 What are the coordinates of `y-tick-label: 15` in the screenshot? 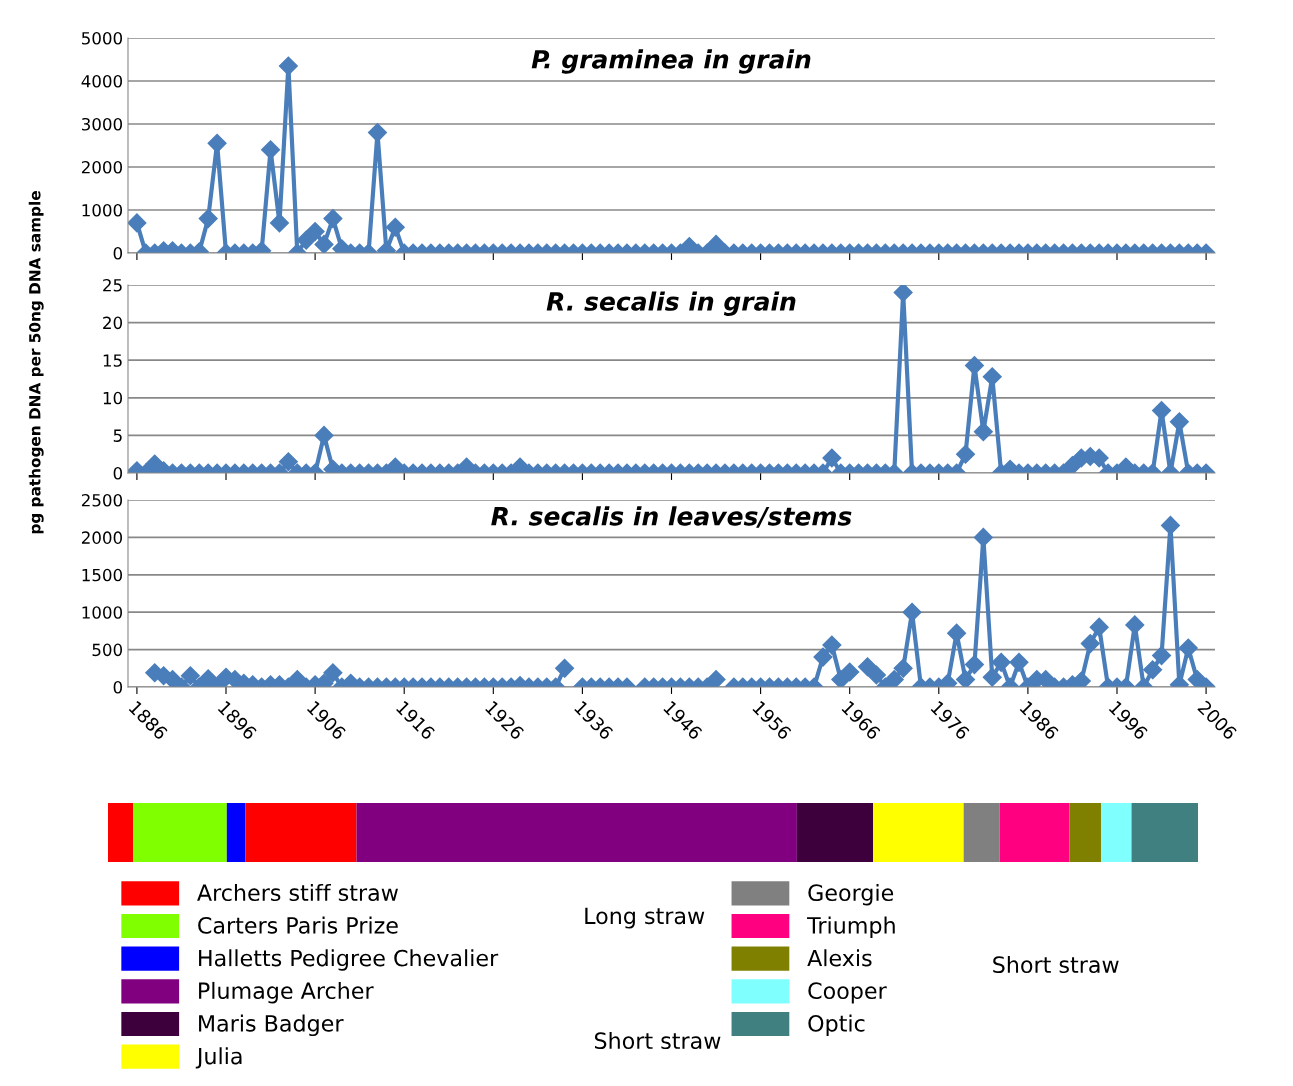 It's located at (112, 360).